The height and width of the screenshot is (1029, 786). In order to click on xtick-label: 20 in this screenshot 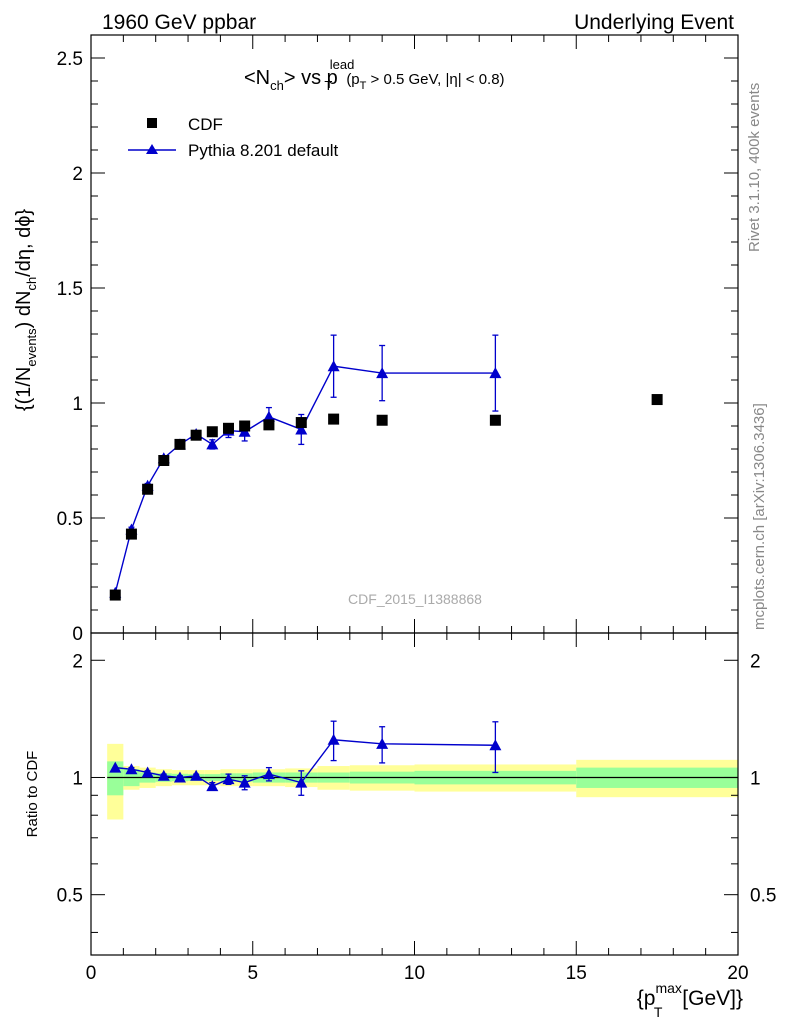, I will do `click(737, 973)`.